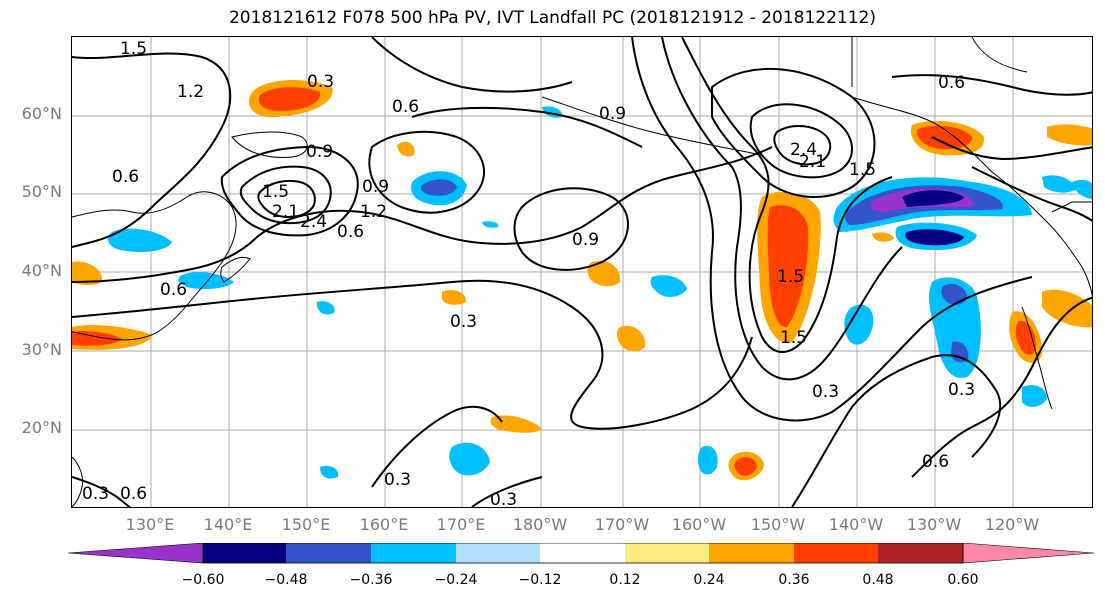  What do you see at coordinates (1012, 524) in the screenshot?
I see `lon-label: 120°W` at bounding box center [1012, 524].